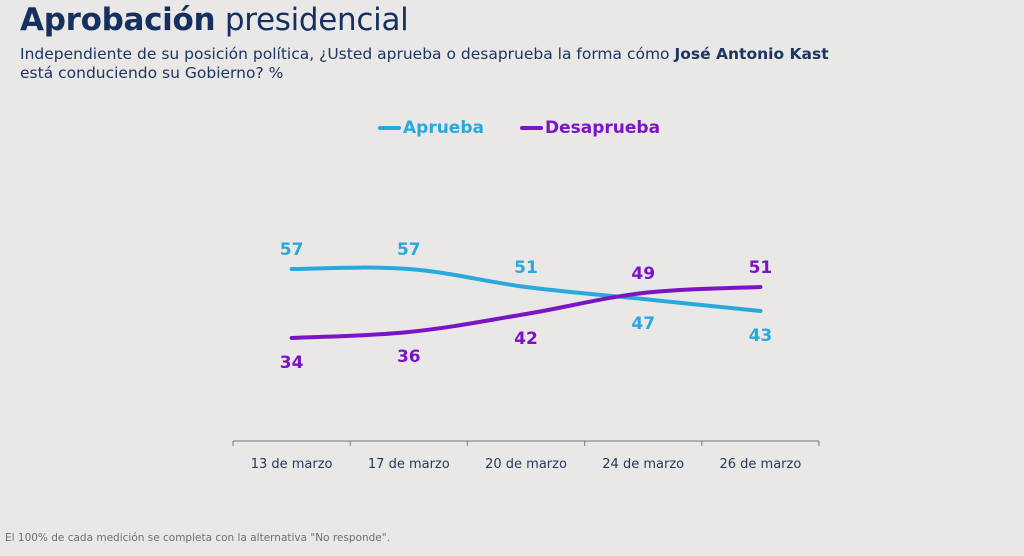  What do you see at coordinates (643, 464) in the screenshot?
I see `x-tick-label: 24 de marzo` at bounding box center [643, 464].